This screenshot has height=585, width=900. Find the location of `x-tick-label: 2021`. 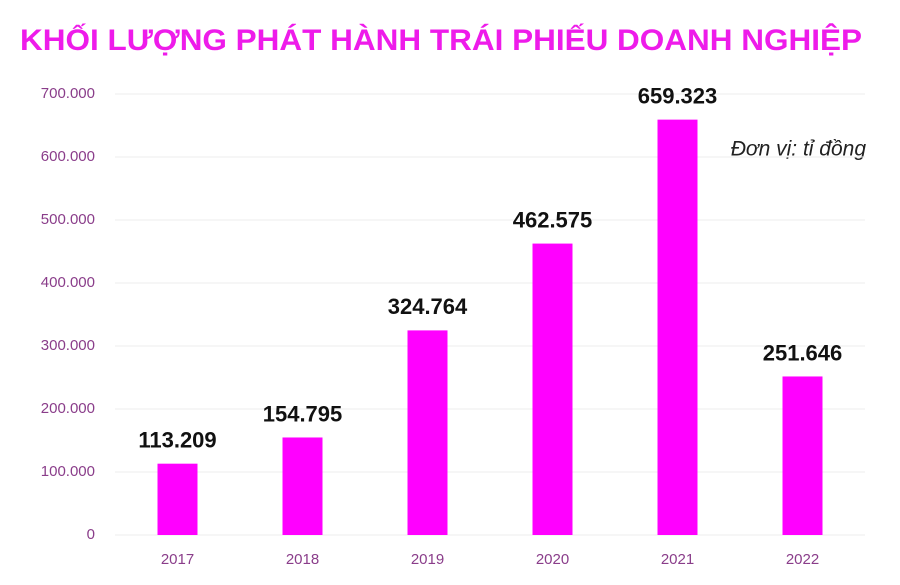

x-tick-label: 2021 is located at coordinates (677, 559).